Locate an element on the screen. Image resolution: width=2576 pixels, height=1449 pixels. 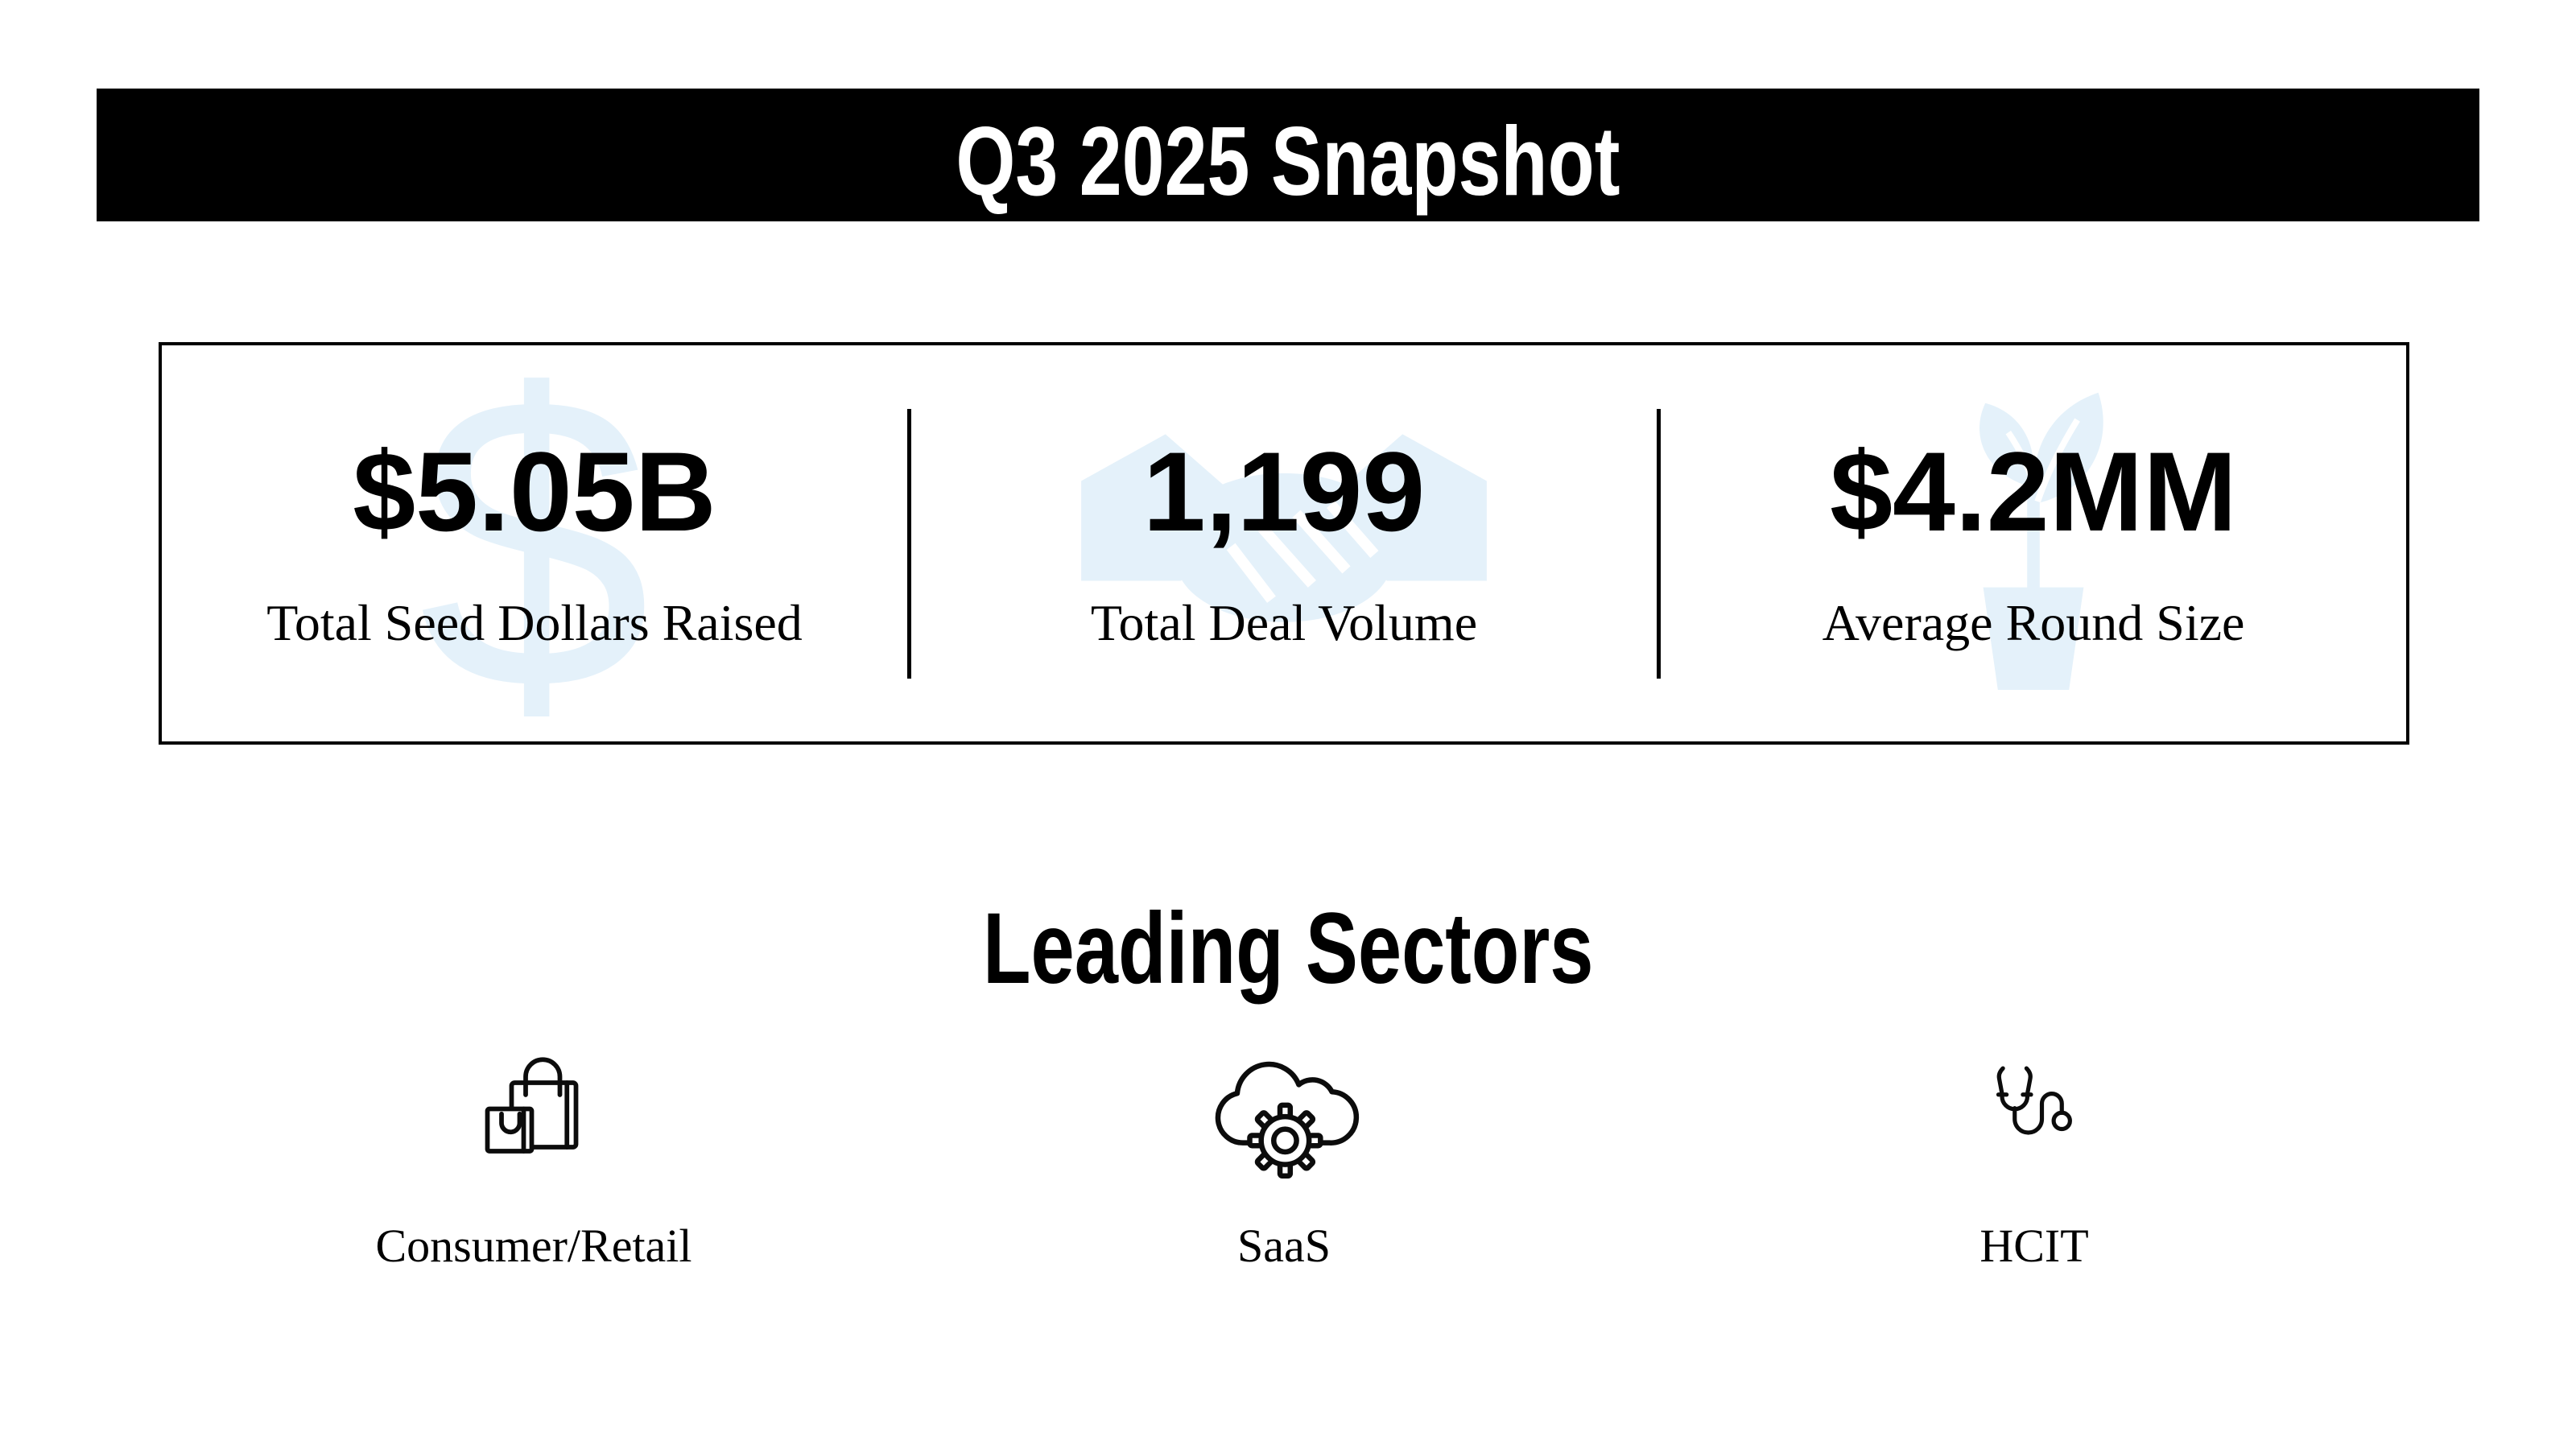
shopping-bags-icon is located at coordinates (533, 1110).